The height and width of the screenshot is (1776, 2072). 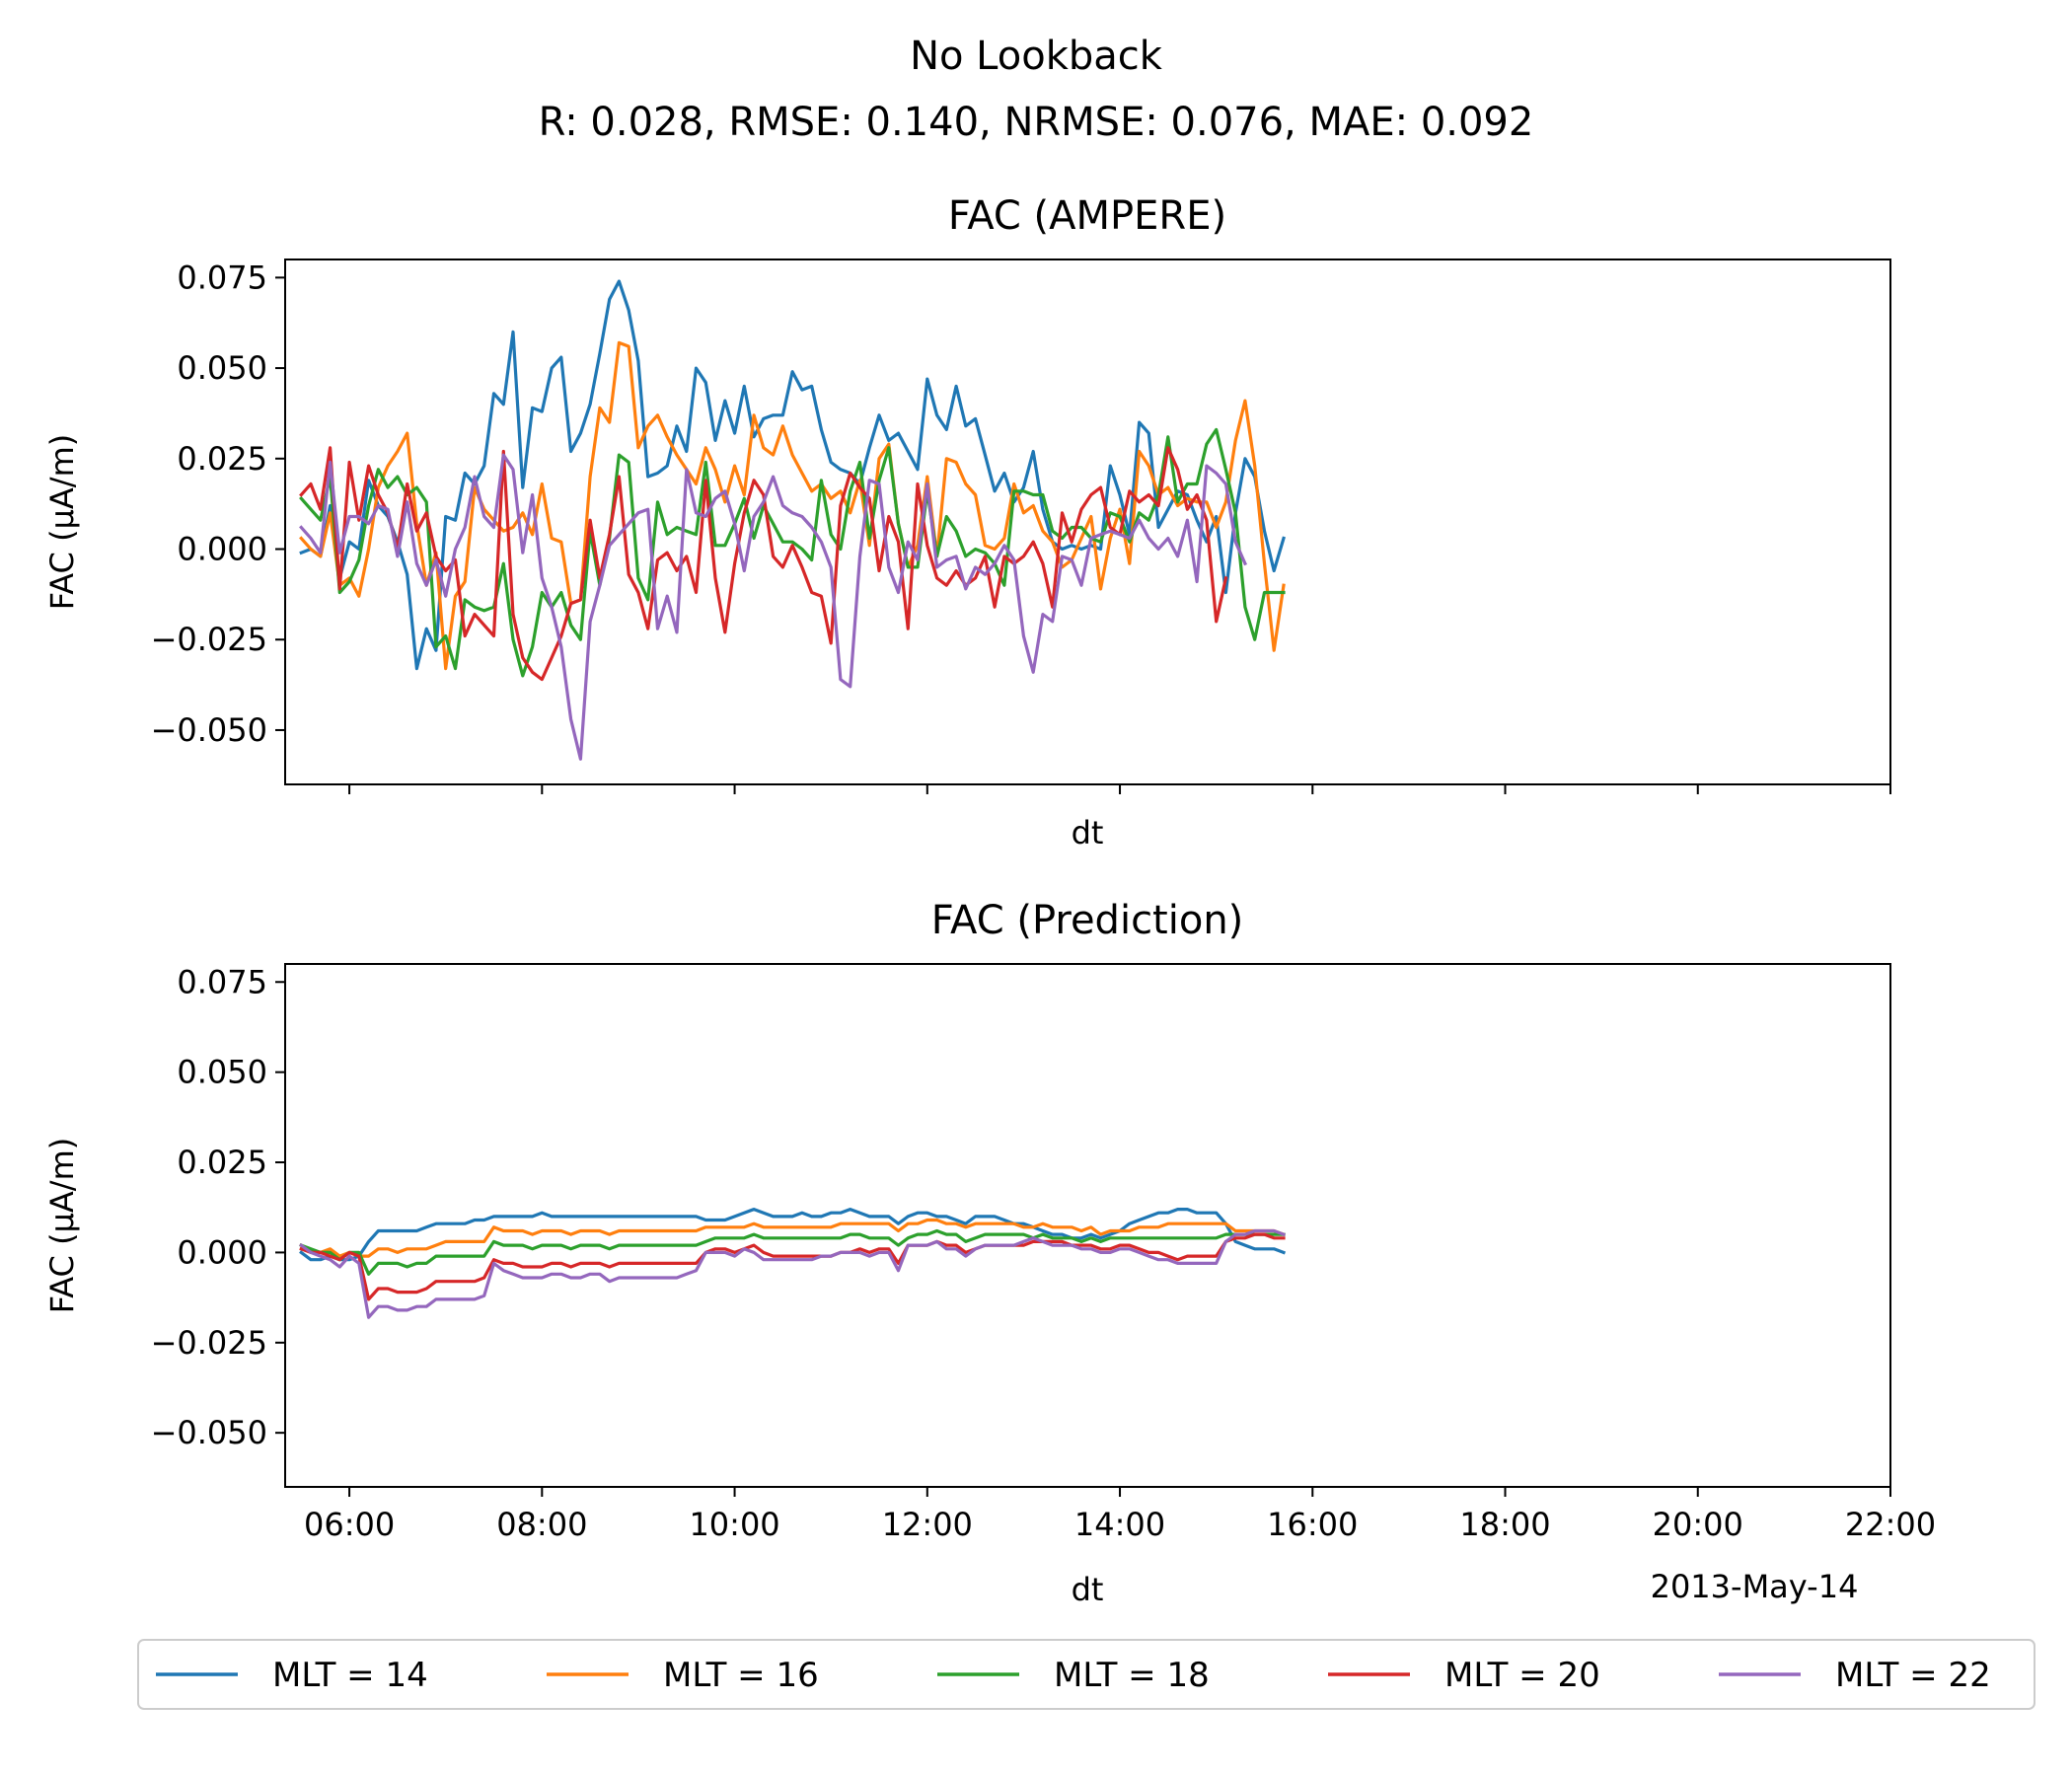 What do you see at coordinates (541, 1525) in the screenshot?
I see `panel-prediction-x-tick-label: 08:00` at bounding box center [541, 1525].